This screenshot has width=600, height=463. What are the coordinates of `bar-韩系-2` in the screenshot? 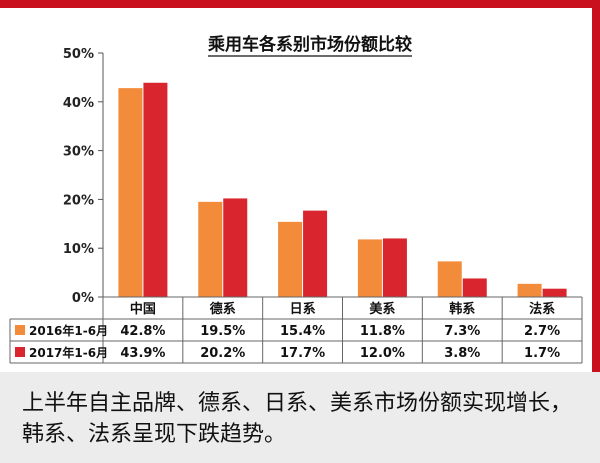 It's located at (474, 287).